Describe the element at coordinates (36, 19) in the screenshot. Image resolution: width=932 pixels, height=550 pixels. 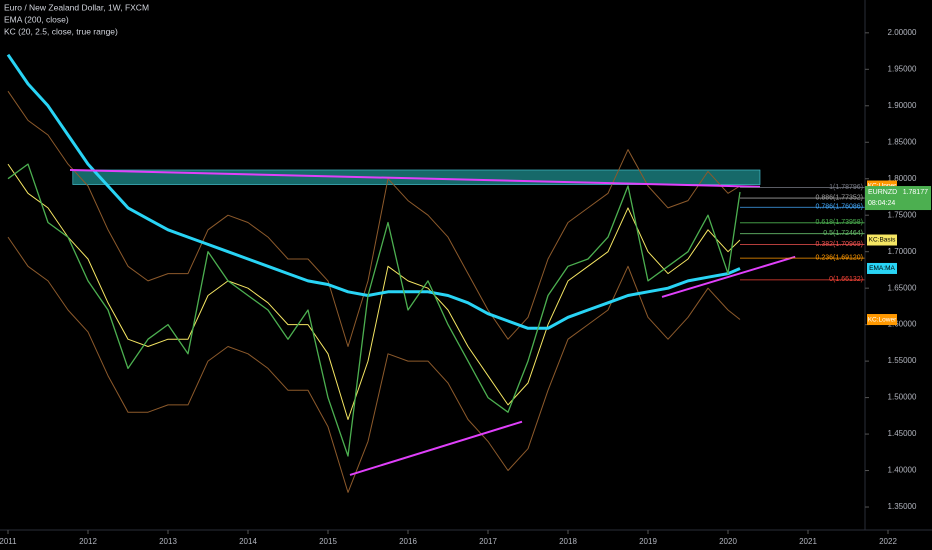
I see `indicator-label: EMA (200, close)` at that location.